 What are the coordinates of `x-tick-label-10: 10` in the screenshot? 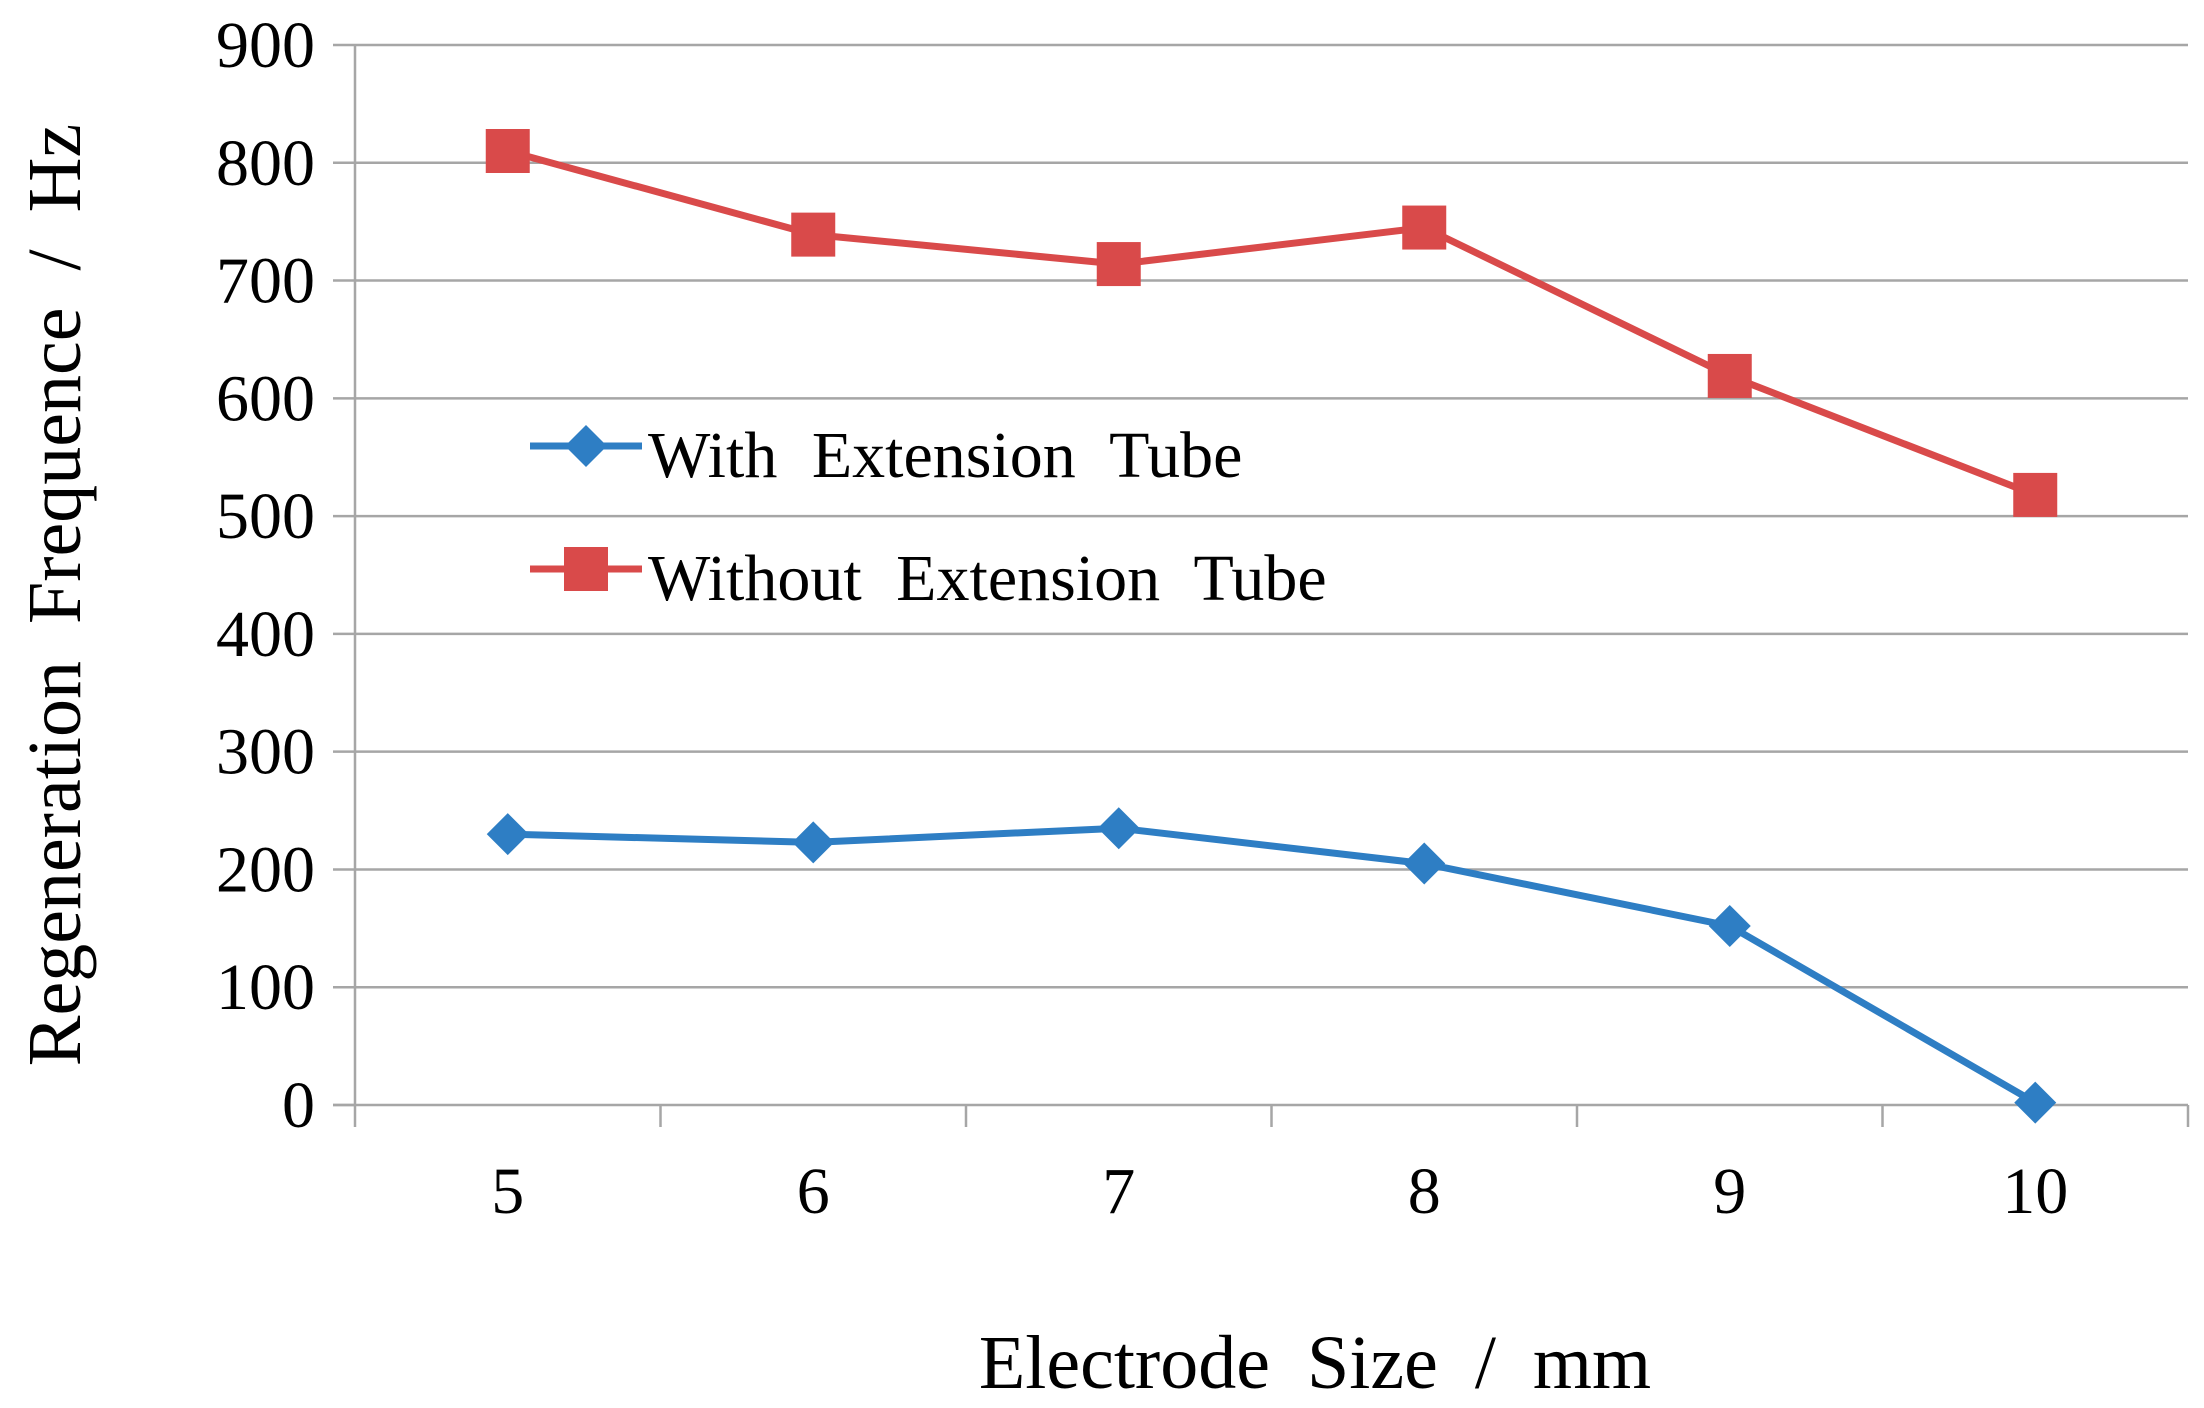 It's located at (2035, 1191).